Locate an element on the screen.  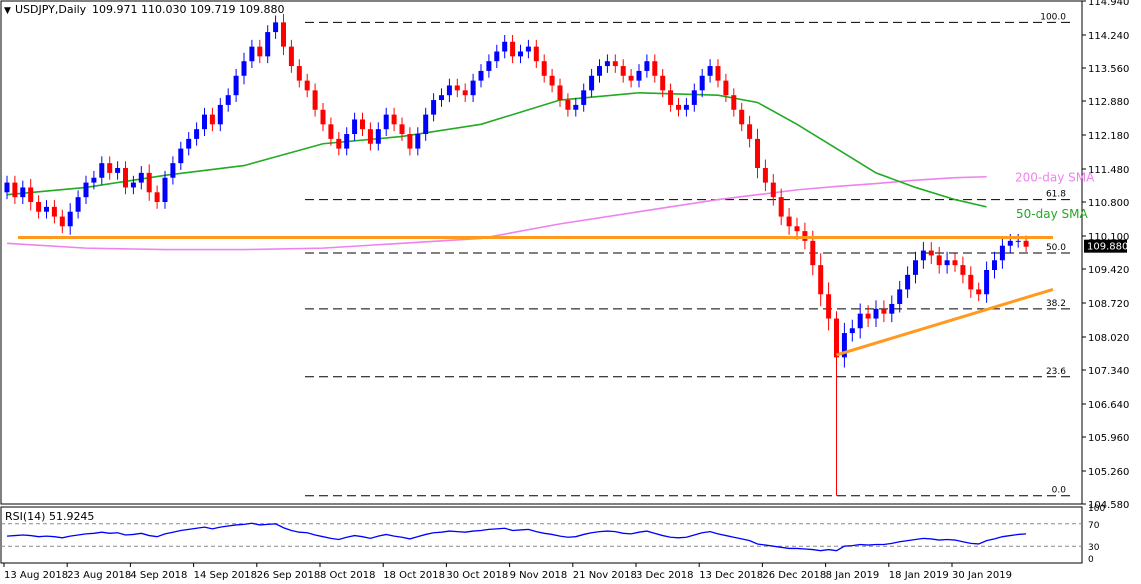
y-tick-label: 114.940 is located at coordinates (1108, 4).